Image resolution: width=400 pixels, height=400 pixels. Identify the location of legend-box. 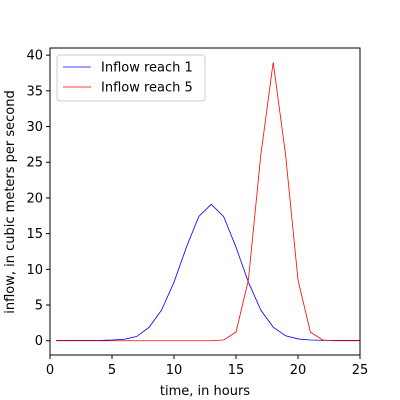
(131, 78).